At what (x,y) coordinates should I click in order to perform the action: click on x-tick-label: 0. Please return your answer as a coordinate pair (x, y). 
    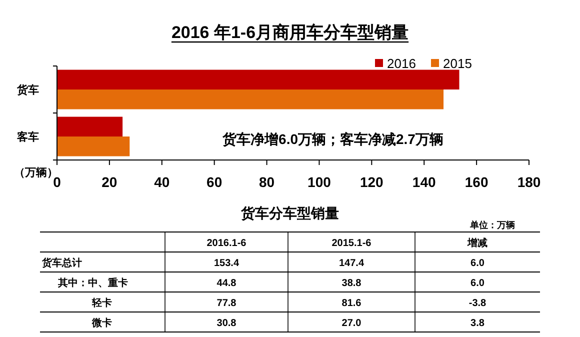
    Looking at the image, I should click on (57, 182).